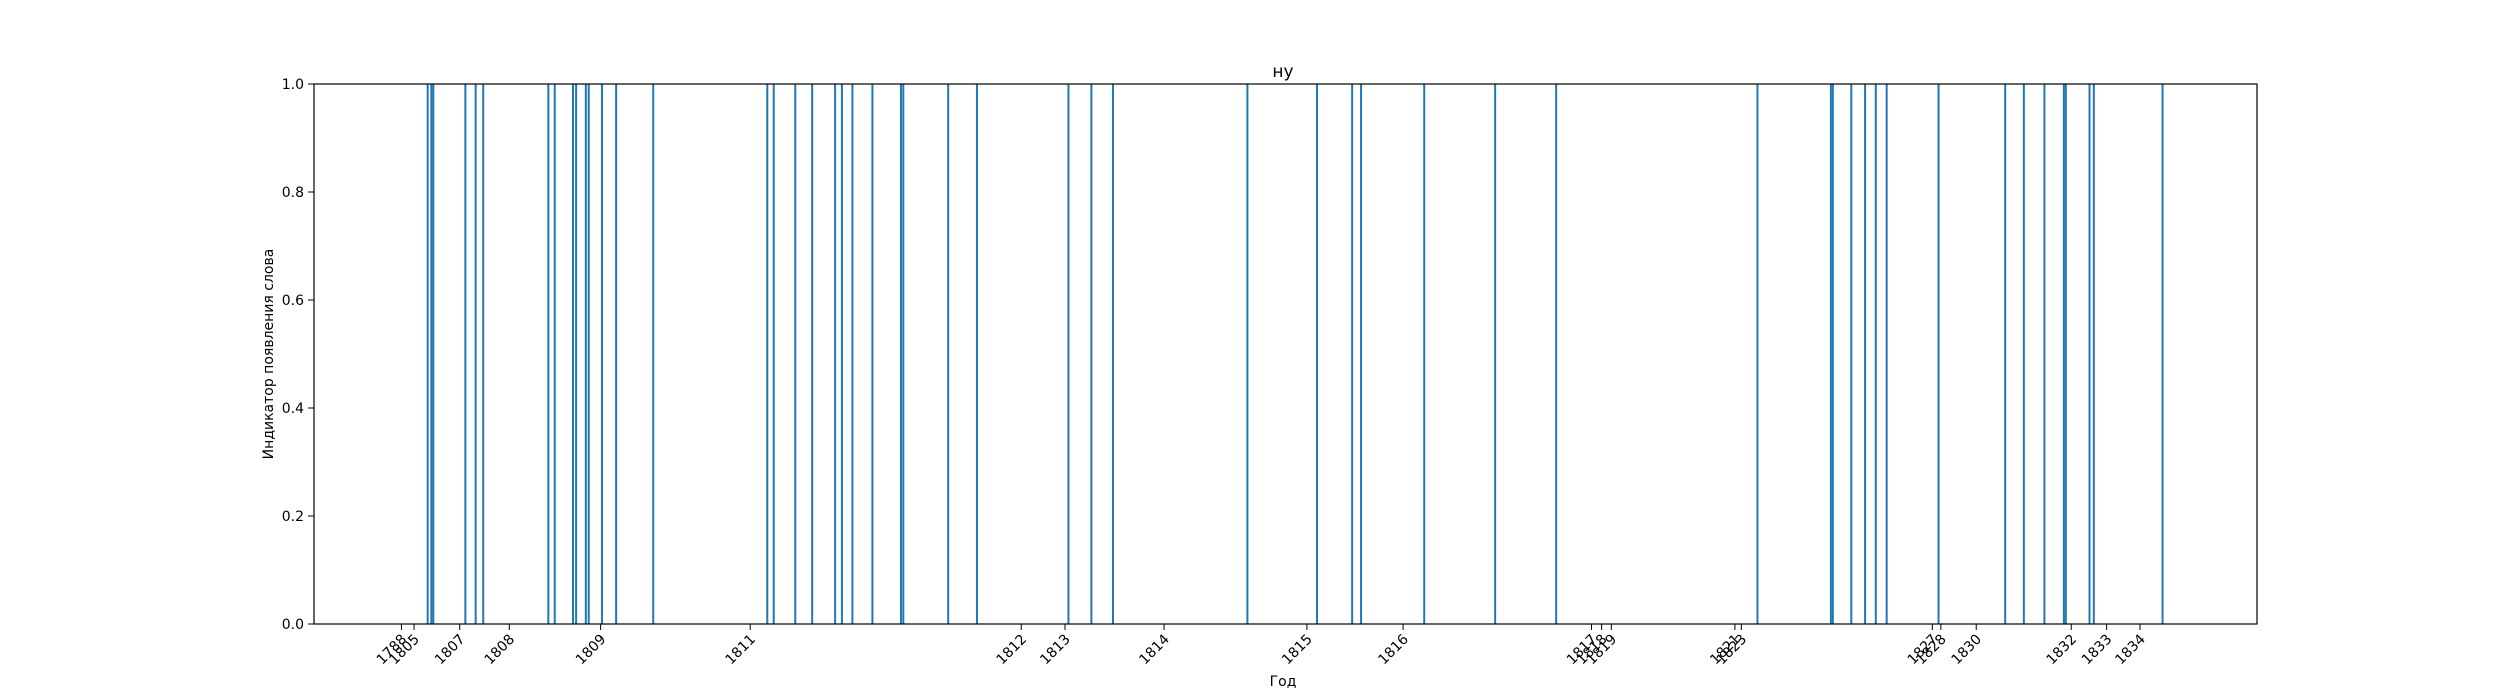 This screenshot has width=2500, height=700. I want to click on y-tick-label-5: 1.0, so click(293, 85).